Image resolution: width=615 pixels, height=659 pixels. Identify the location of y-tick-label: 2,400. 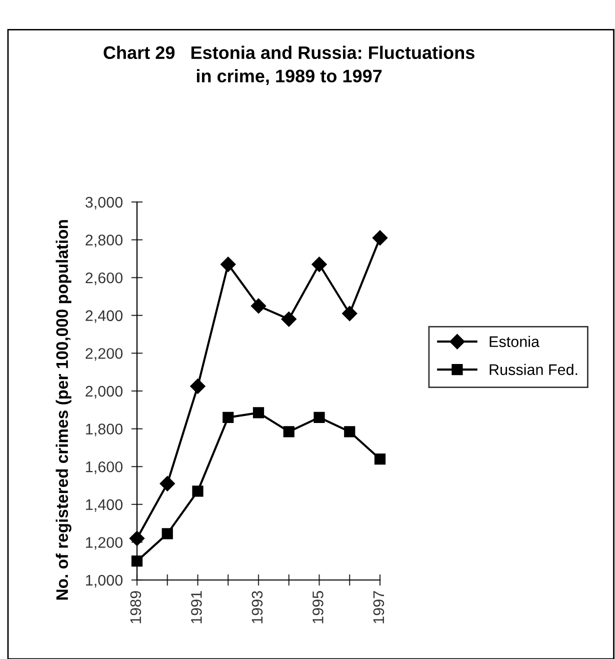
(104, 316).